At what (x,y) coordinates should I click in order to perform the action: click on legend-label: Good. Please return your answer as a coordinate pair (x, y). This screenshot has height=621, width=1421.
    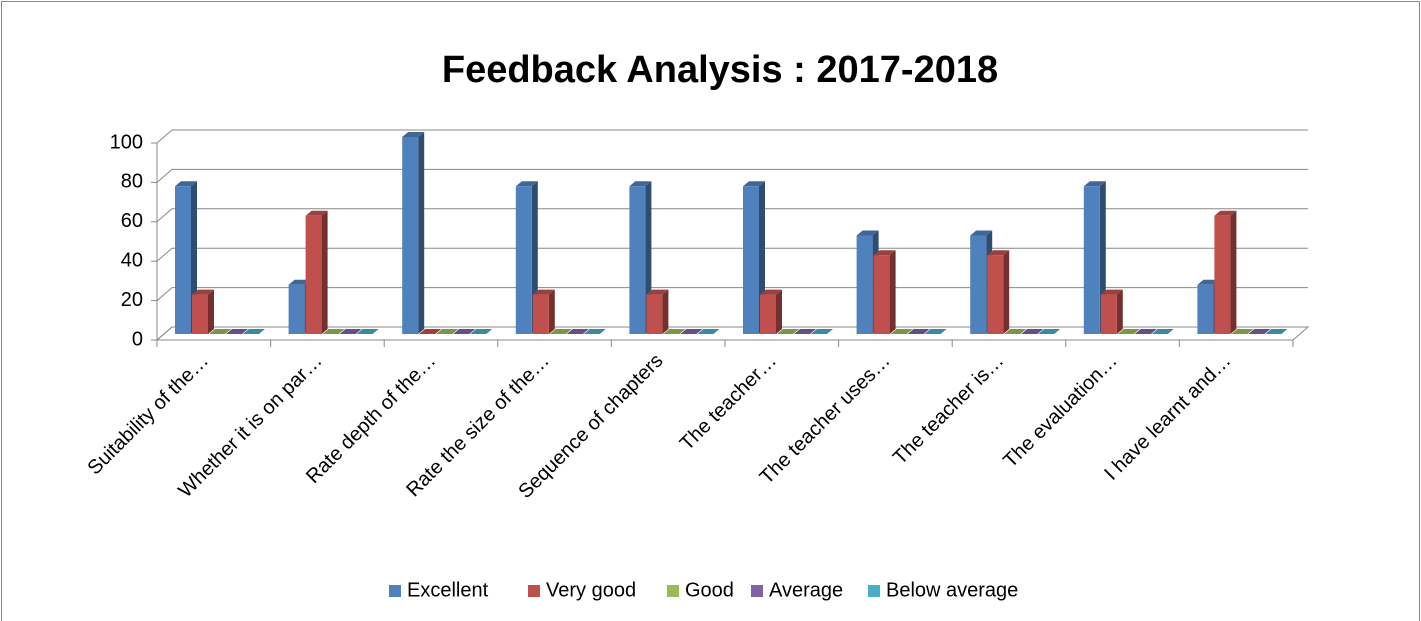
    Looking at the image, I should click on (709, 590).